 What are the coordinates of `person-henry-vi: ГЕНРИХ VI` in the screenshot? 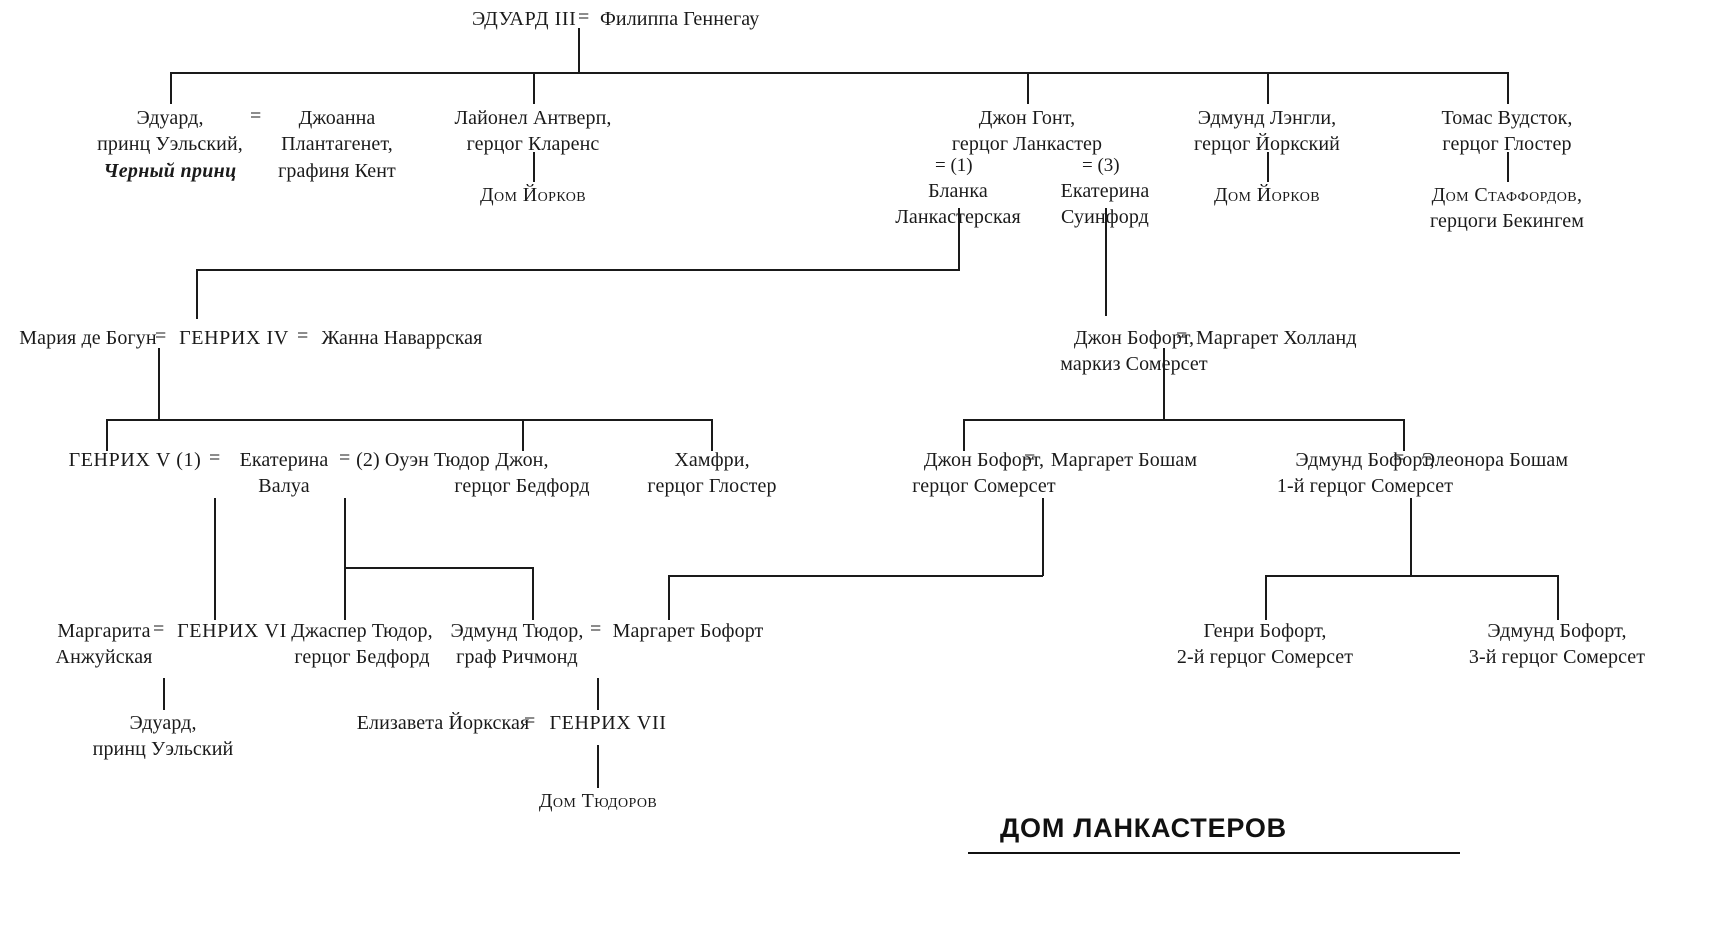 It's located at (232, 631).